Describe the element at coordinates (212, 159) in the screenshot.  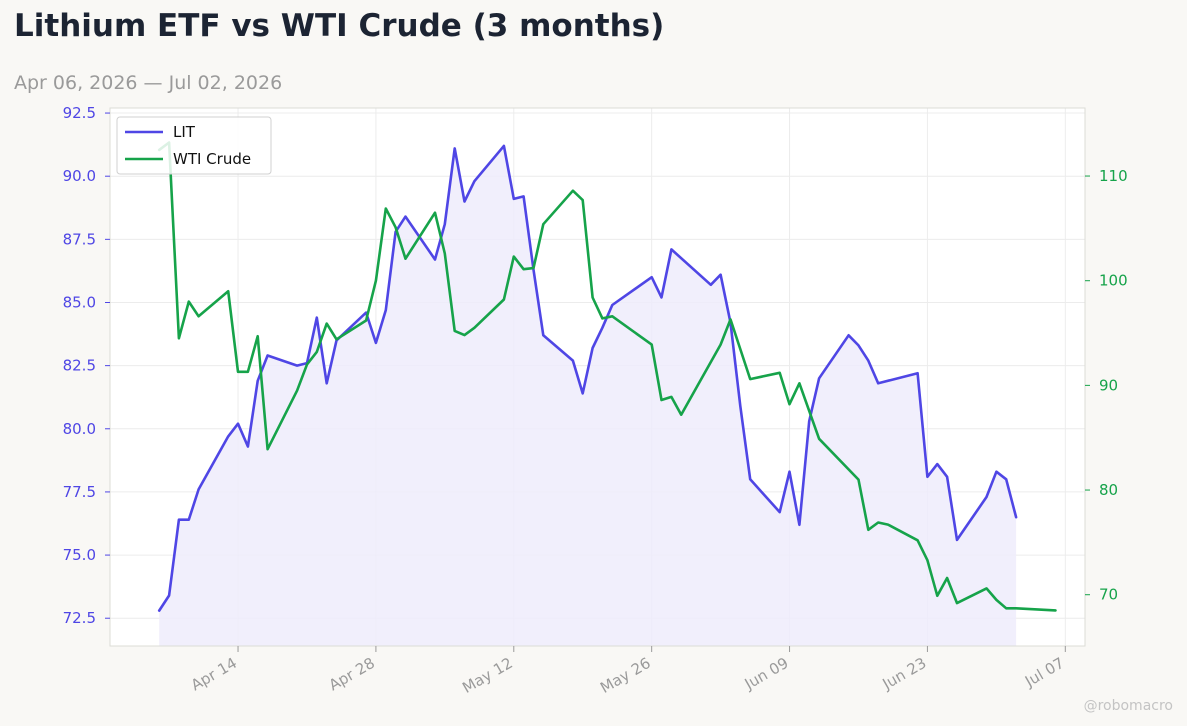
I see `legend-label-wti: WTI Crude` at that location.